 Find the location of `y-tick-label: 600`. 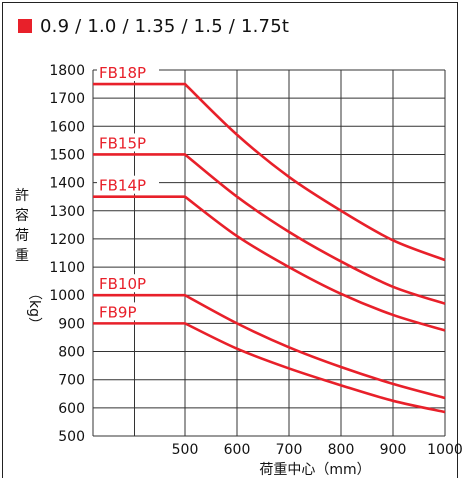

y-tick-label: 600 is located at coordinates (71, 409).